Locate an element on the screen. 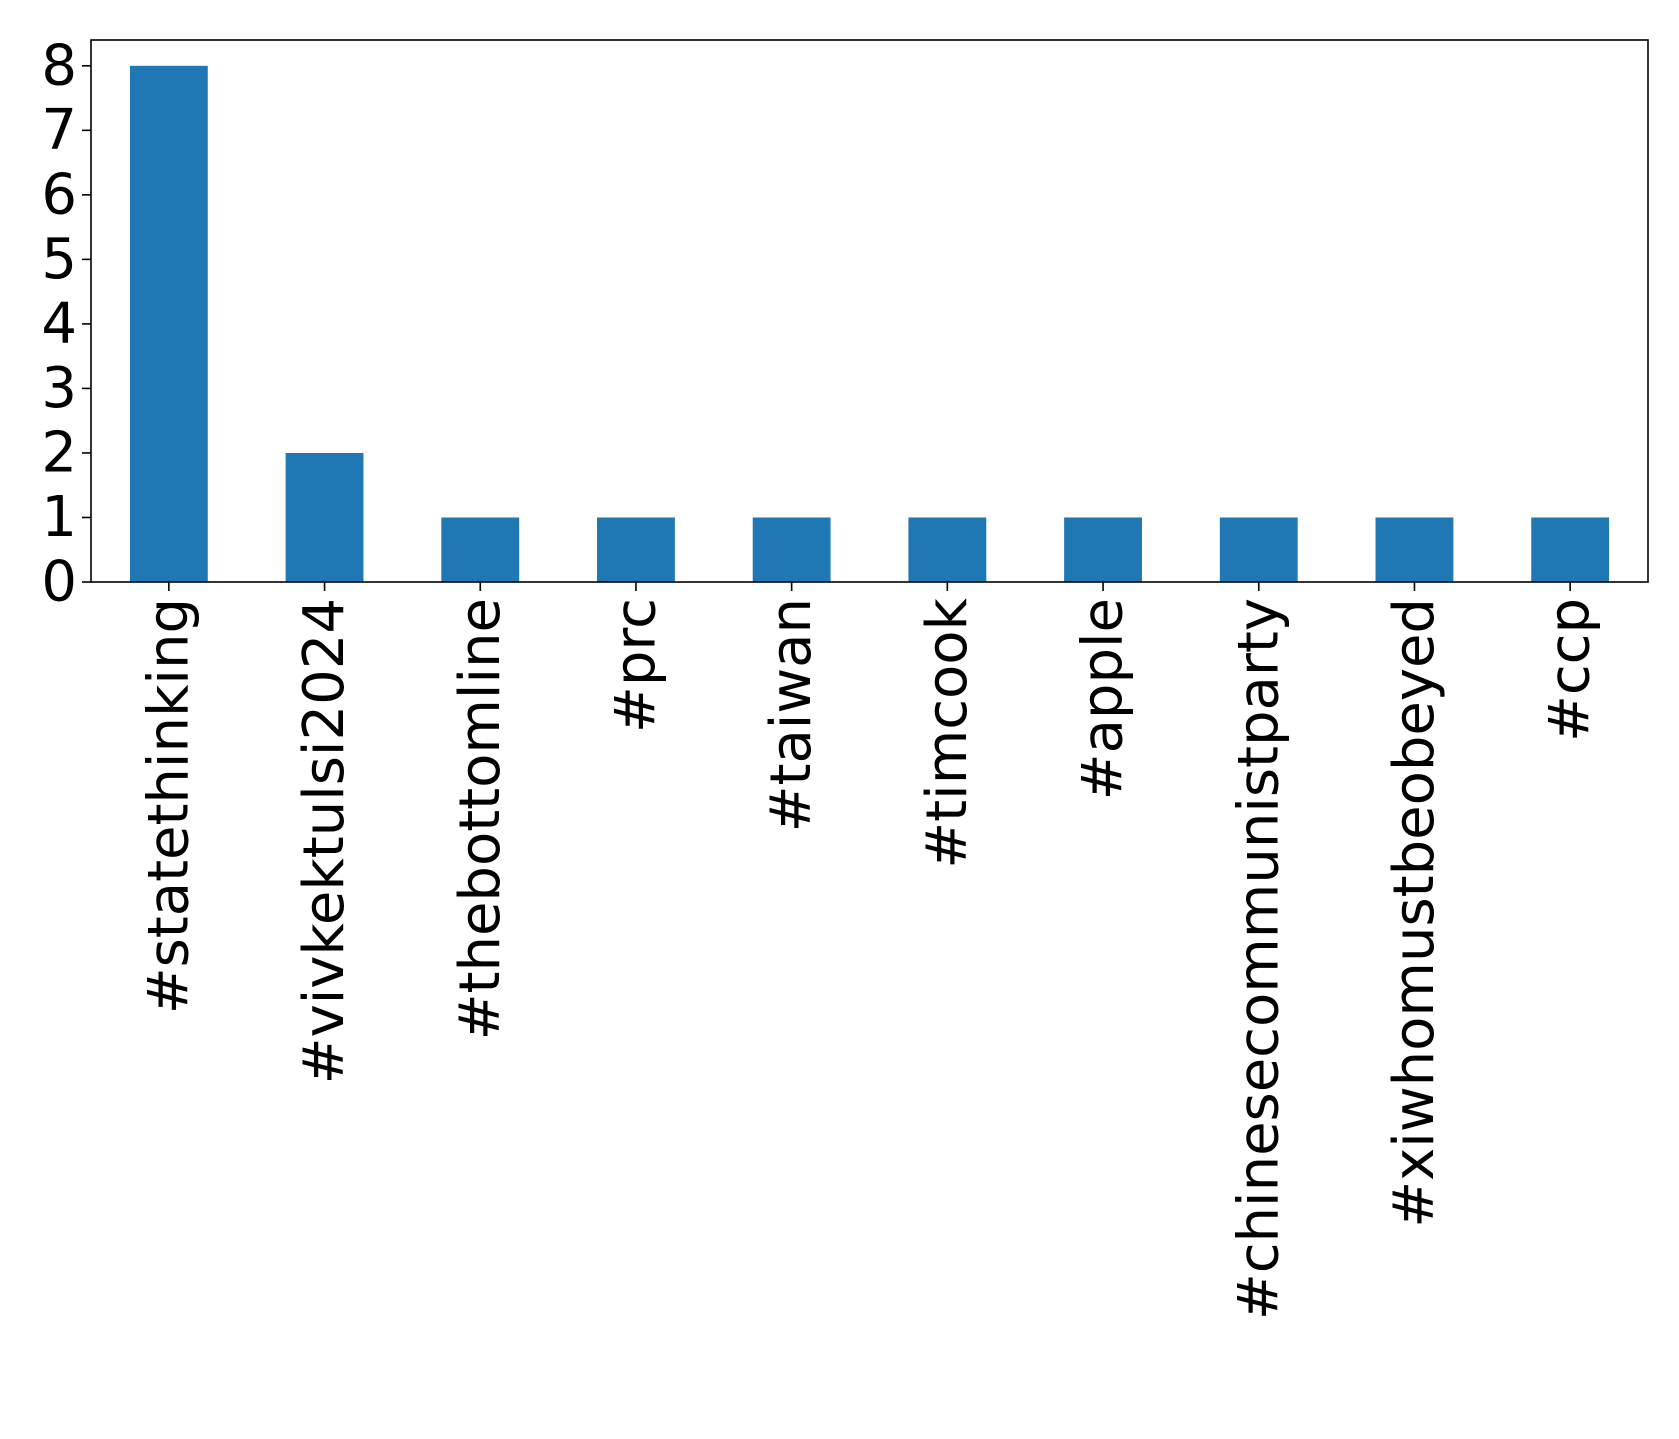 The image size is (1679, 1439). x-tick-label: #prc is located at coordinates (635, 665).